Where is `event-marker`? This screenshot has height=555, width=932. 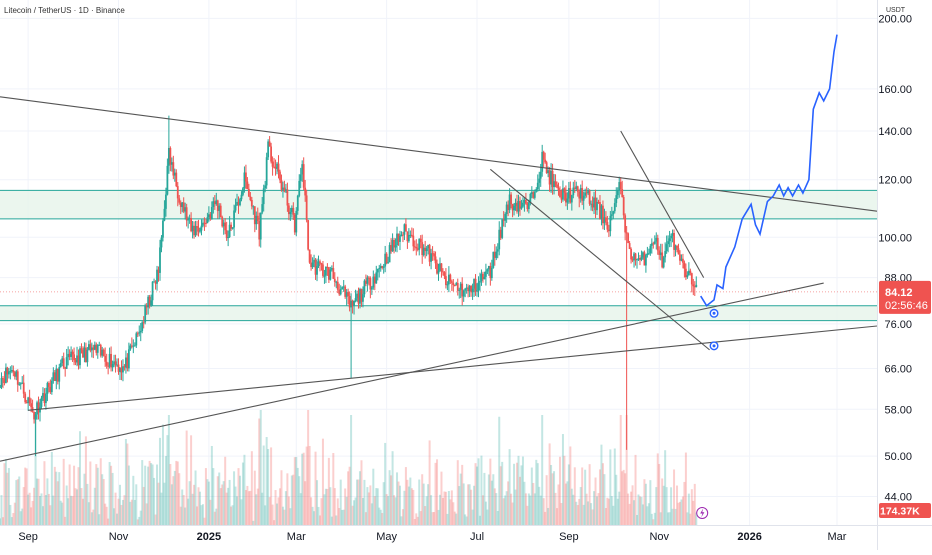
event-marker is located at coordinates (714, 346).